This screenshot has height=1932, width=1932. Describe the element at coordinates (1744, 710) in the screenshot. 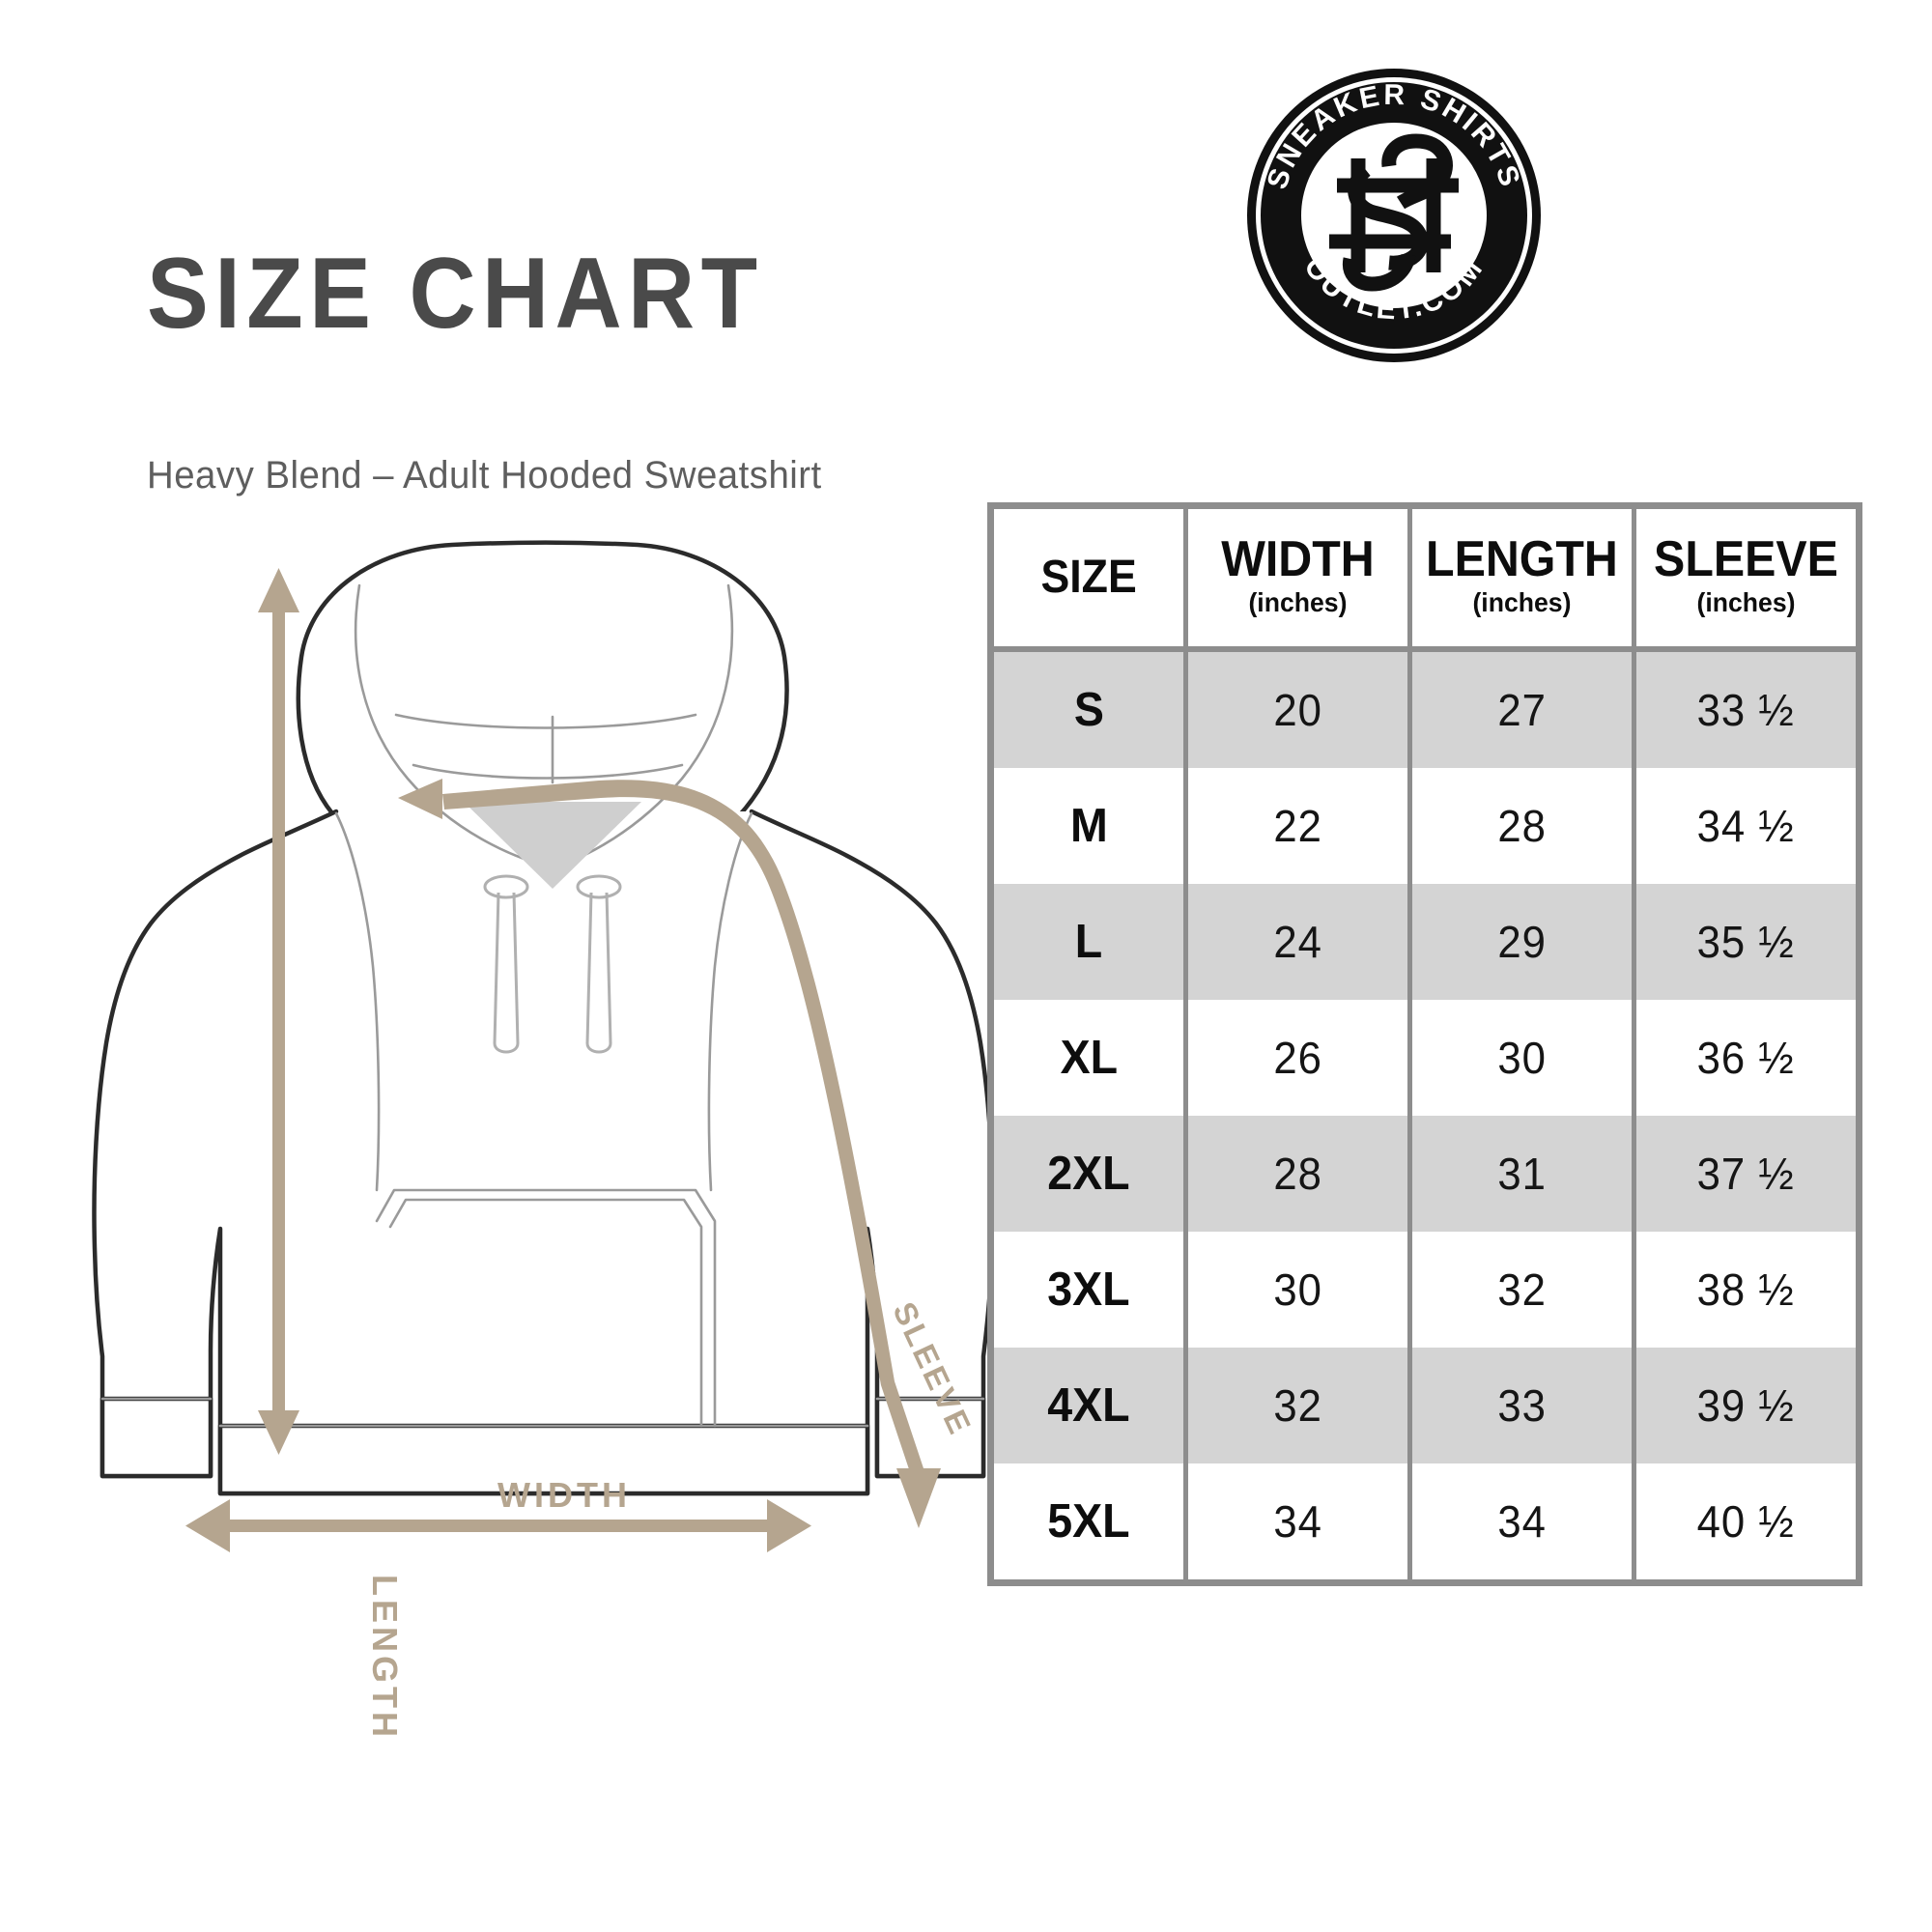

I see `cell-sleeve: 33 ½` at that location.